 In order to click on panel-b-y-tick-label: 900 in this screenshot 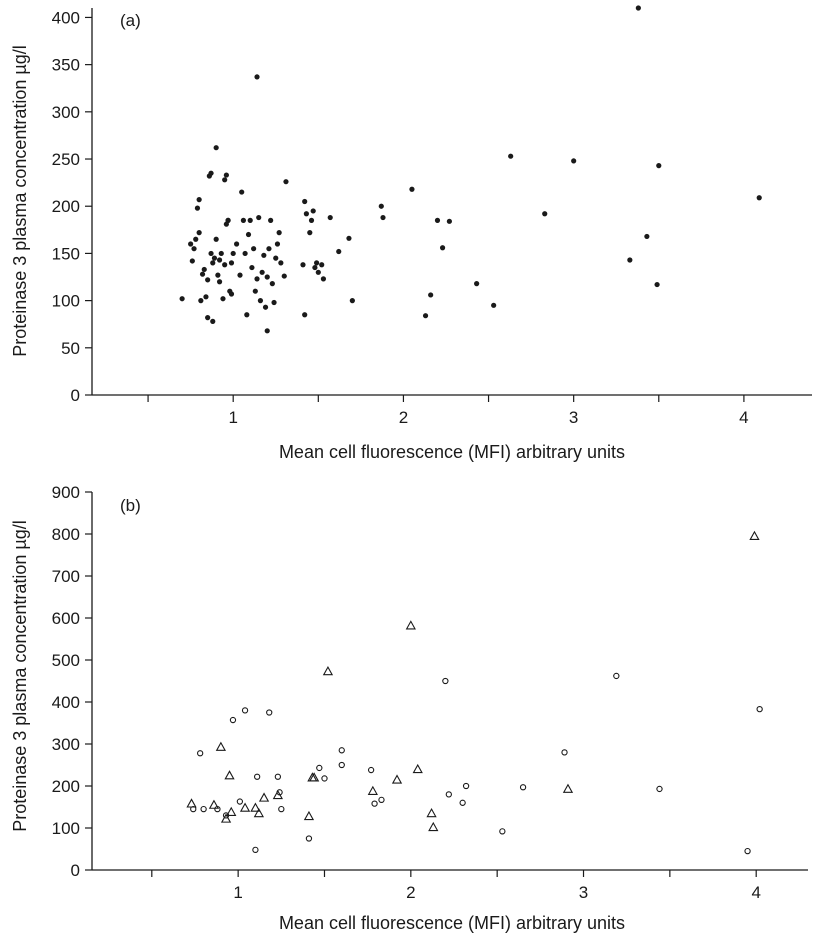, I will do `click(66, 492)`.